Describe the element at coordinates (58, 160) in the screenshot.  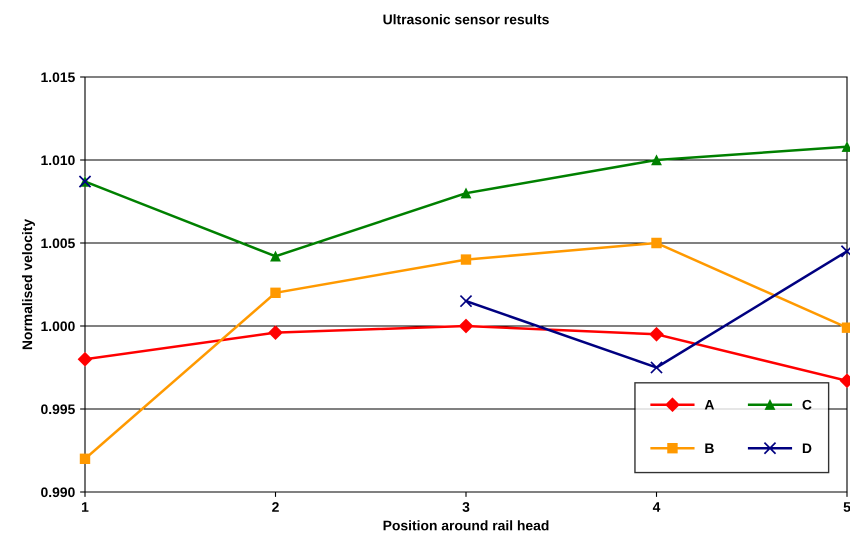
I see `y-tick-label: 1.010` at that location.